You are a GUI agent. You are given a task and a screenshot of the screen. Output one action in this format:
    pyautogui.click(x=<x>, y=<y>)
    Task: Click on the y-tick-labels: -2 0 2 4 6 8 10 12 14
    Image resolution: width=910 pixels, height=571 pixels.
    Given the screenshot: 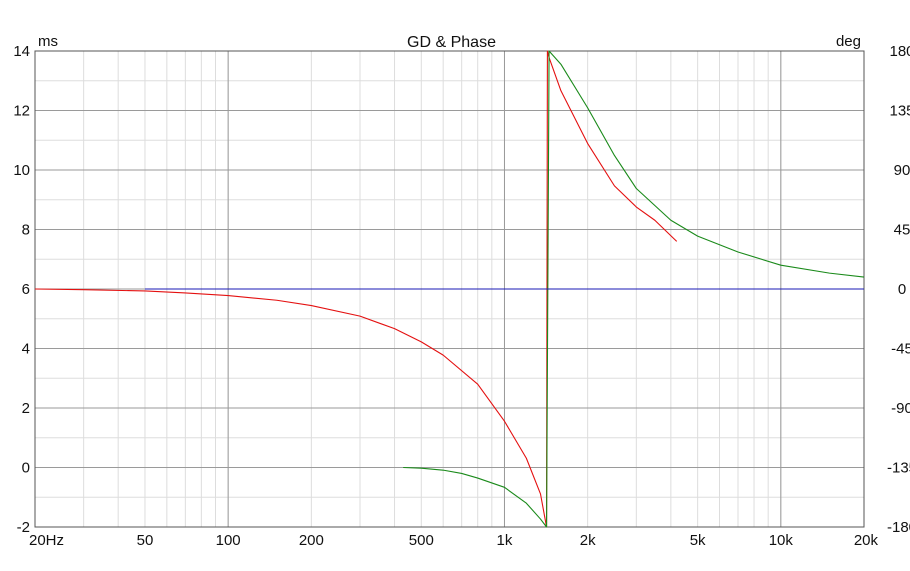 What is the action you would take?
    pyautogui.click(x=21, y=289)
    